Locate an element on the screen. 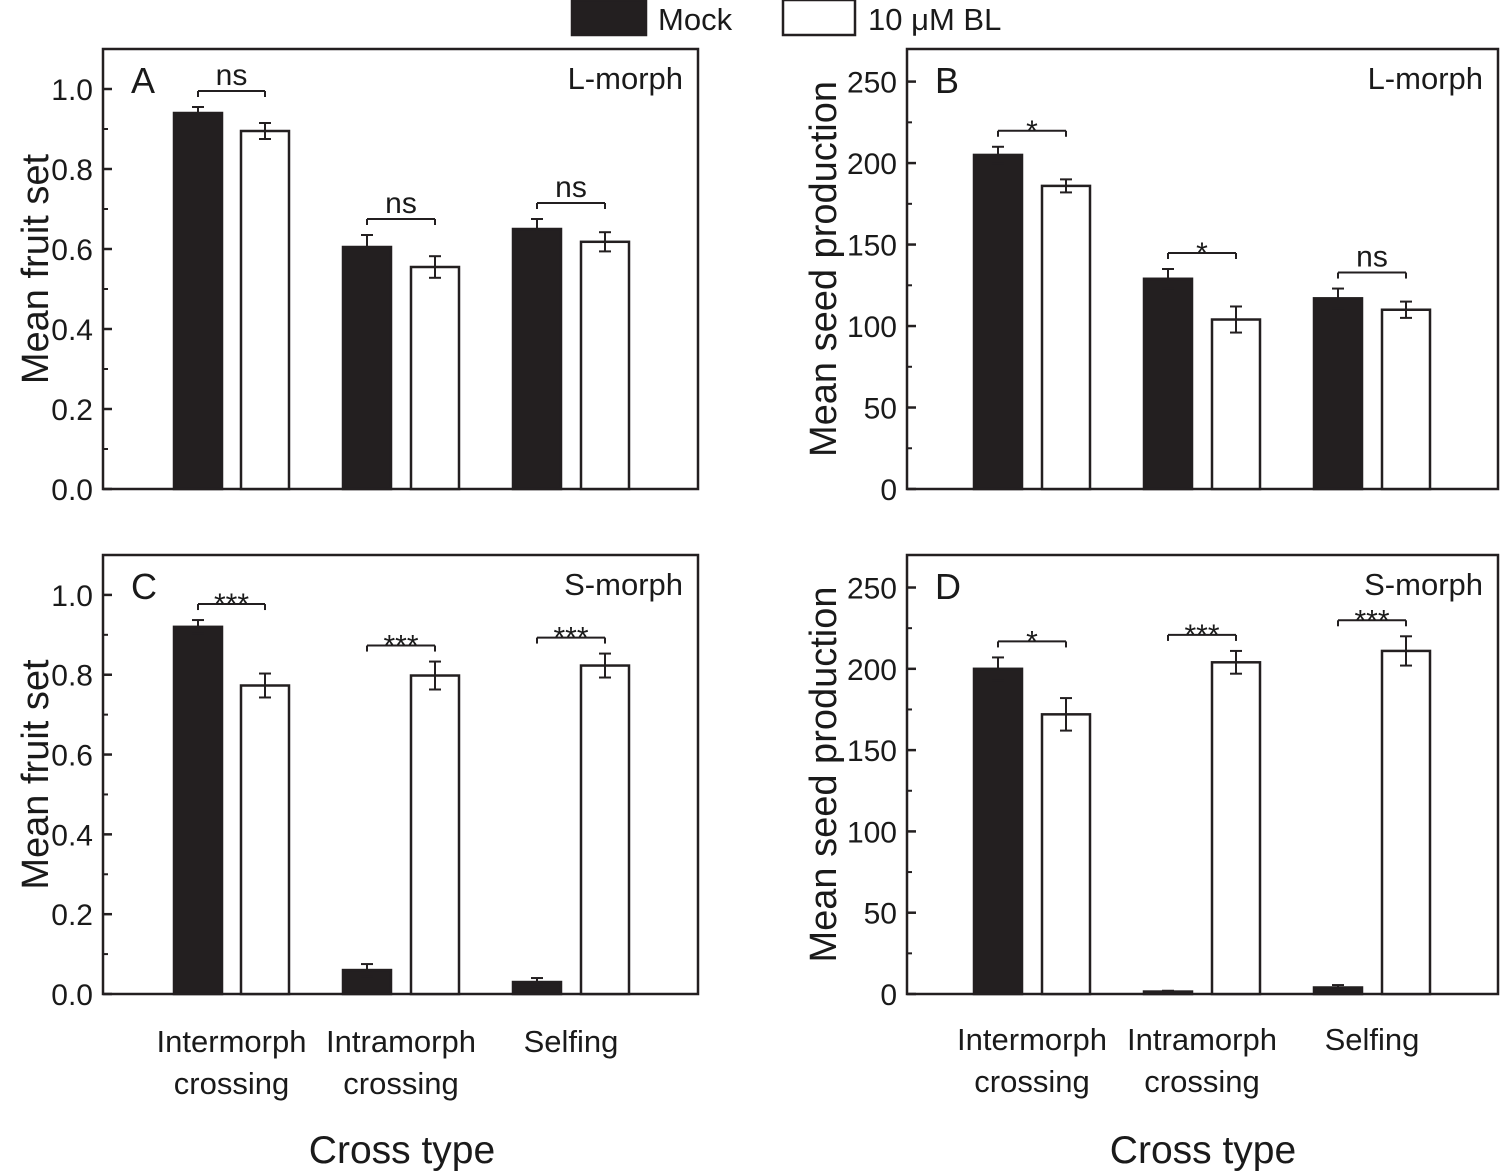 Image resolution: width=1502 pixels, height=1173 pixels. panel-letter: A is located at coordinates (143, 80).